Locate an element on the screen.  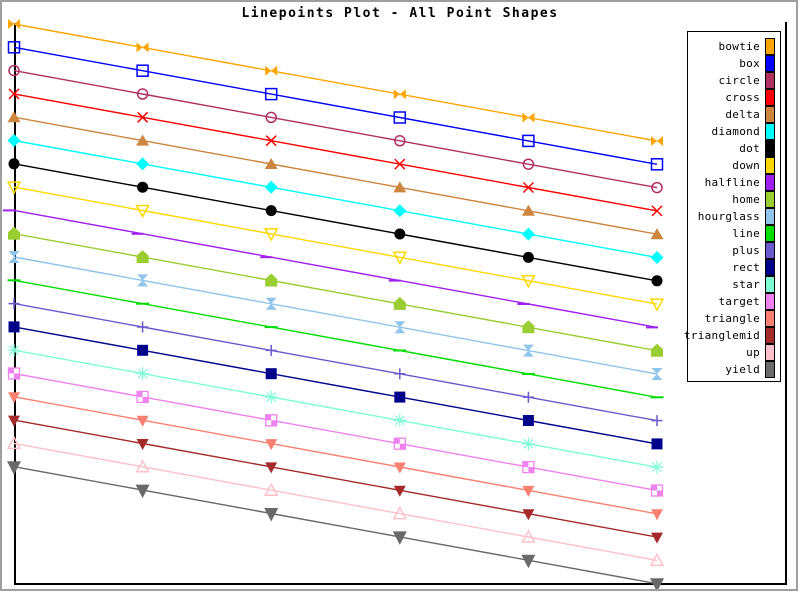
legend-label: trianglemid is located at coordinates (721, 335).